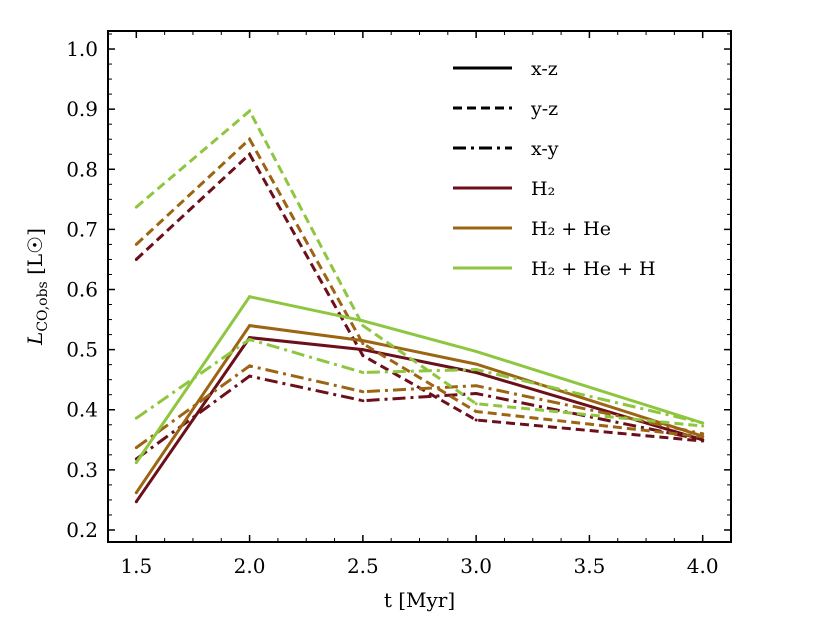 This screenshot has height=623, width=831. I want to click on legend-style-0-label: x-z, so click(544, 69).